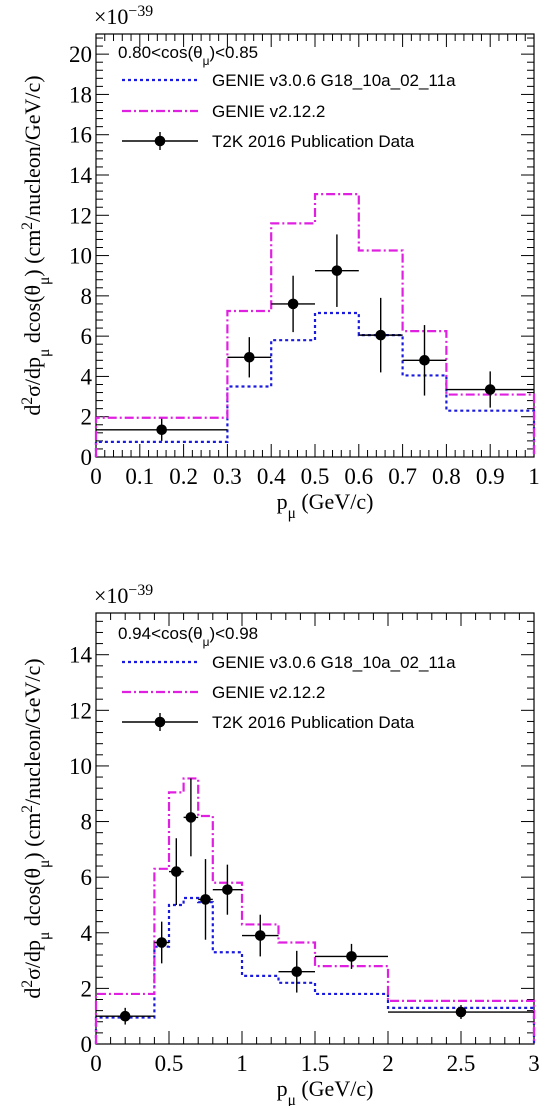 The width and height of the screenshot is (548, 1106). Describe the element at coordinates (402, 476) in the screenshot. I see `x-tick-label: 0.7` at that location.